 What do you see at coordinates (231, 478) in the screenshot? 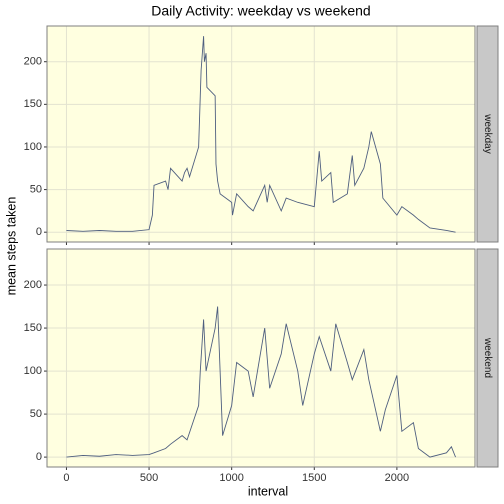
I see `x-tick-label: 1000` at bounding box center [231, 478].